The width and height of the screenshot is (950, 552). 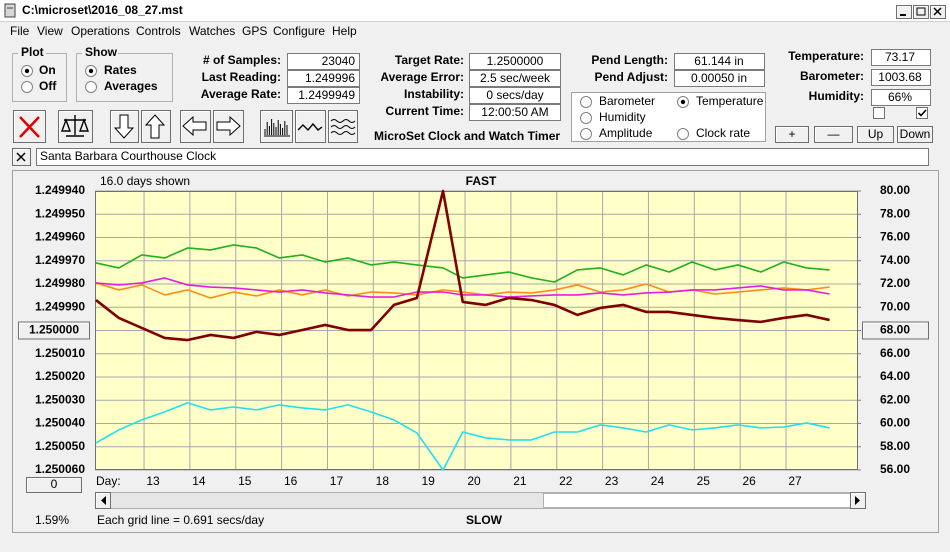 What do you see at coordinates (60, 306) in the screenshot?
I see `y-tick-label: 1.249990` at bounding box center [60, 306].